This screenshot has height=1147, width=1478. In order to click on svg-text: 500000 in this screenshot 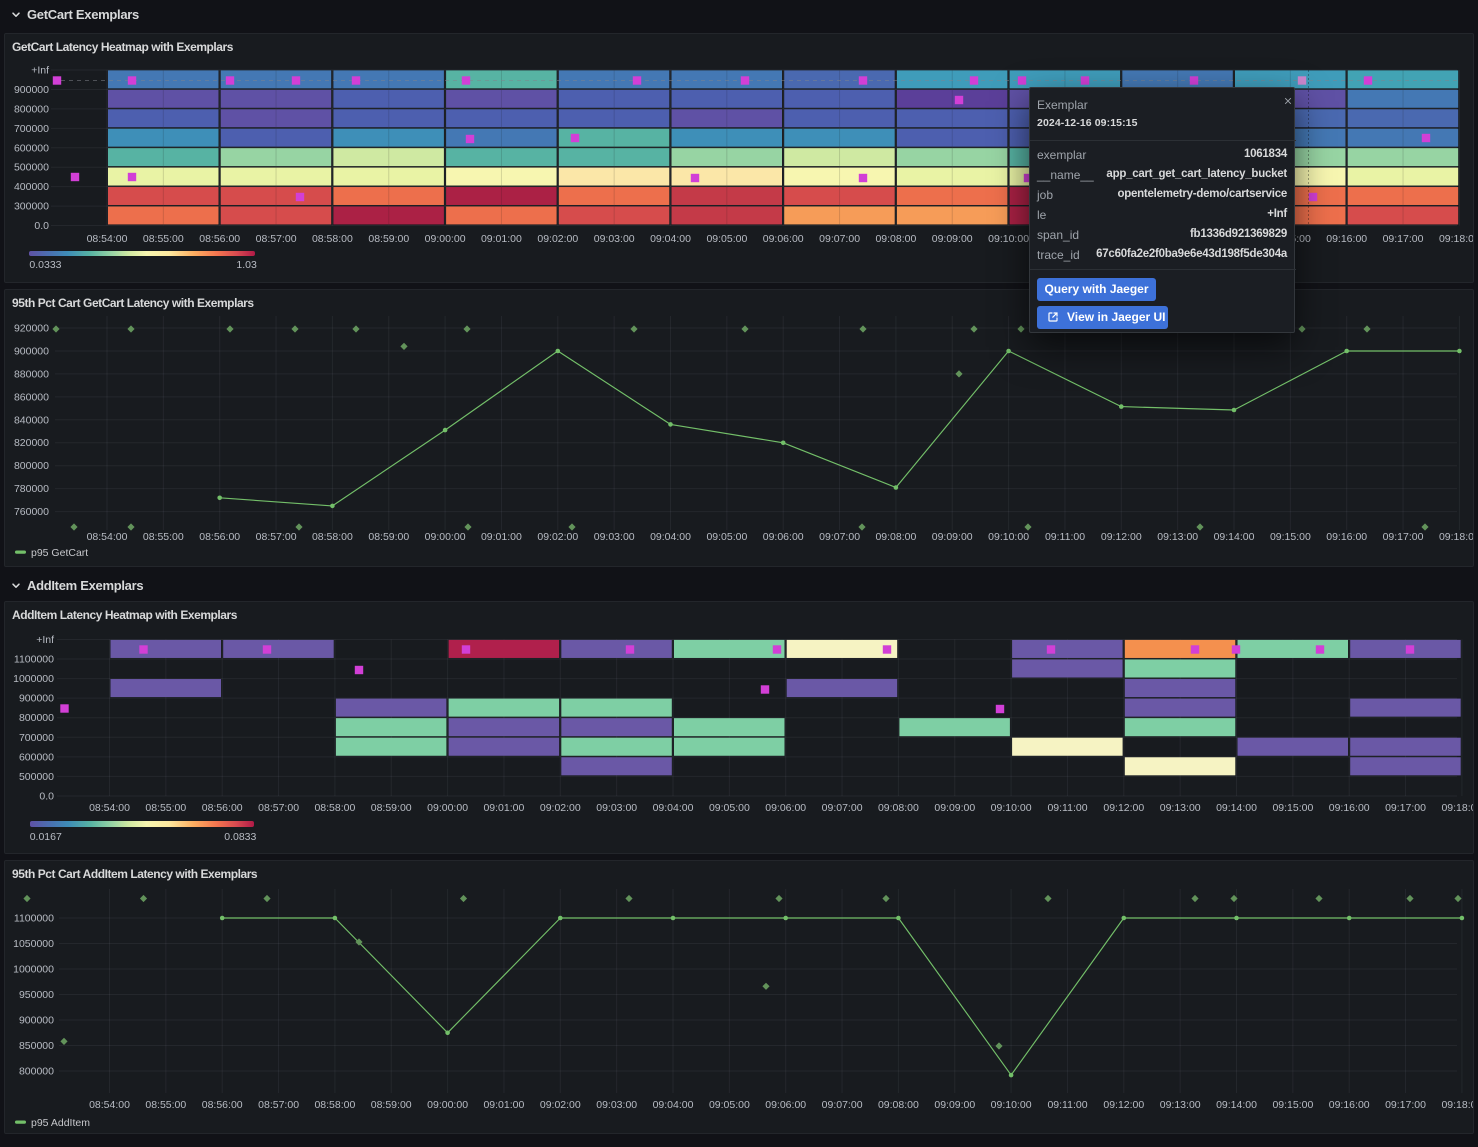, I will do `click(31, 168)`.